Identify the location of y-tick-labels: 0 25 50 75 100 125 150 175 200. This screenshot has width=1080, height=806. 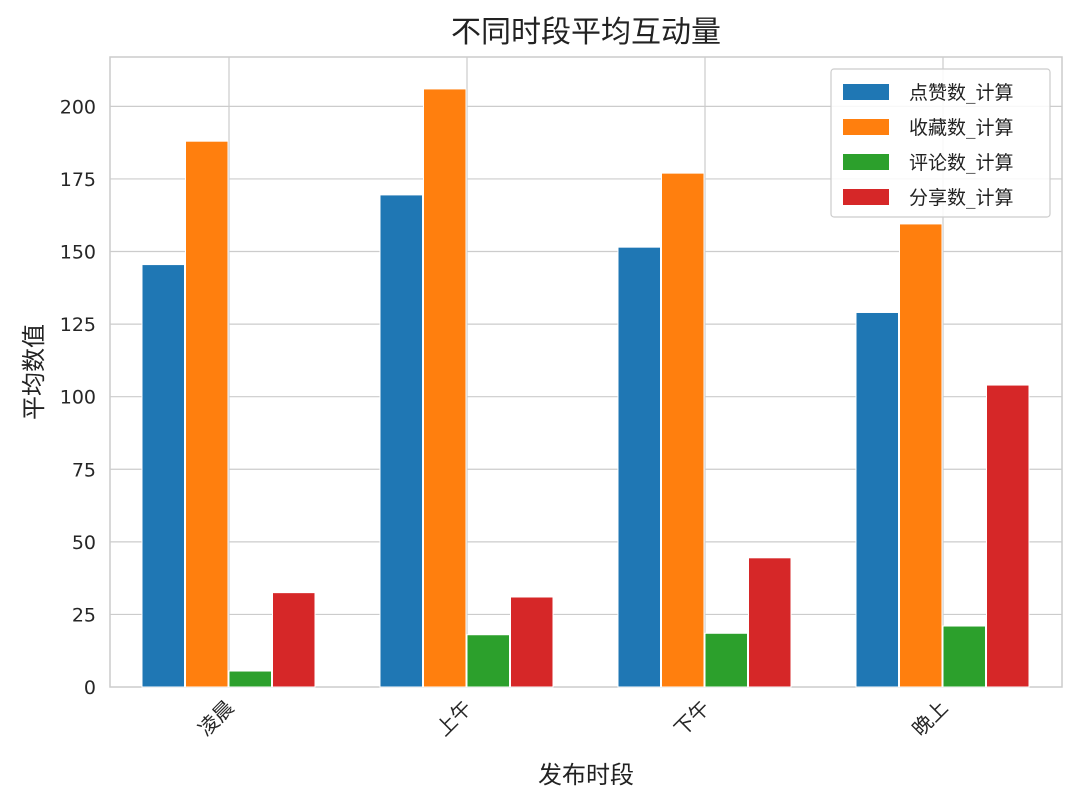
(78, 397).